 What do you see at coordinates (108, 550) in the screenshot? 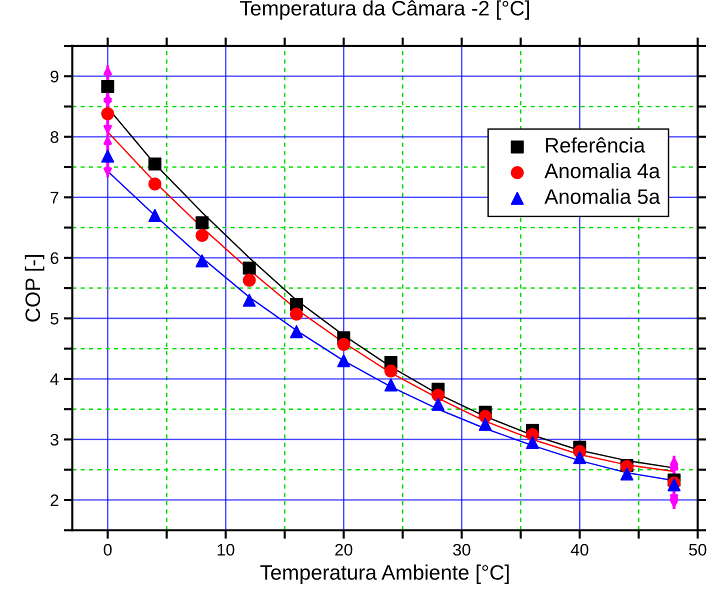
I see `x-tick-label: 0` at bounding box center [108, 550].